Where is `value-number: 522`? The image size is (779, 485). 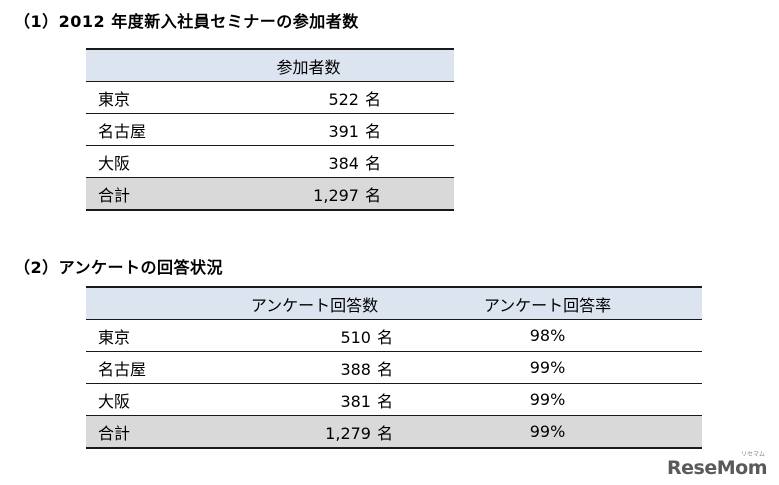 value-number: 522 is located at coordinates (343, 99).